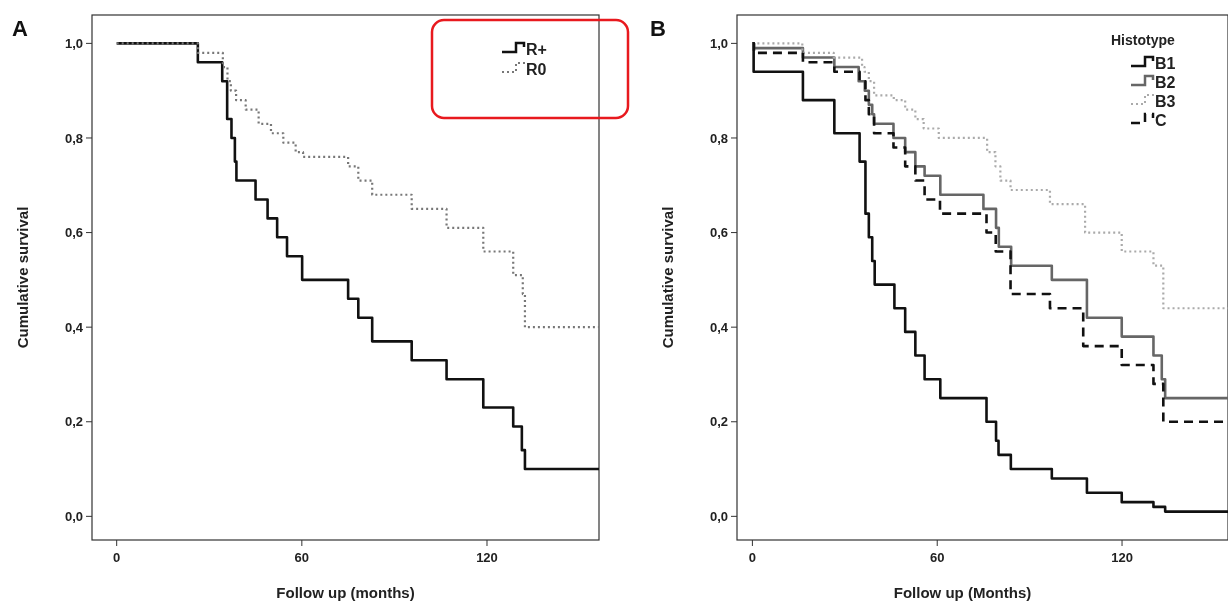 This screenshot has width=1228, height=608. I want to click on legend-label: C, so click(1161, 120).